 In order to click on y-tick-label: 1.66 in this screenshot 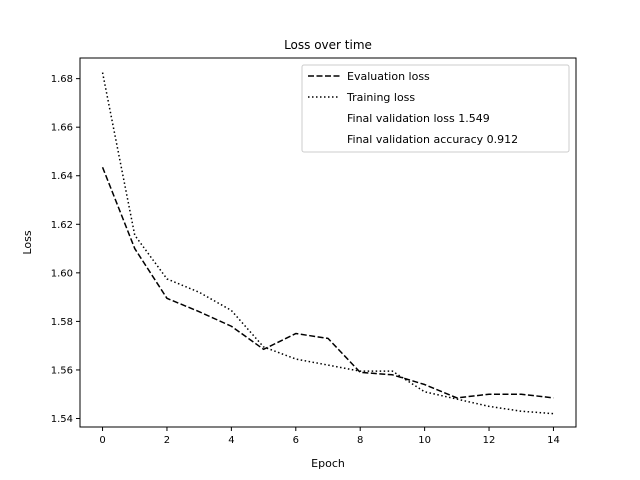, I will do `click(62, 128)`.